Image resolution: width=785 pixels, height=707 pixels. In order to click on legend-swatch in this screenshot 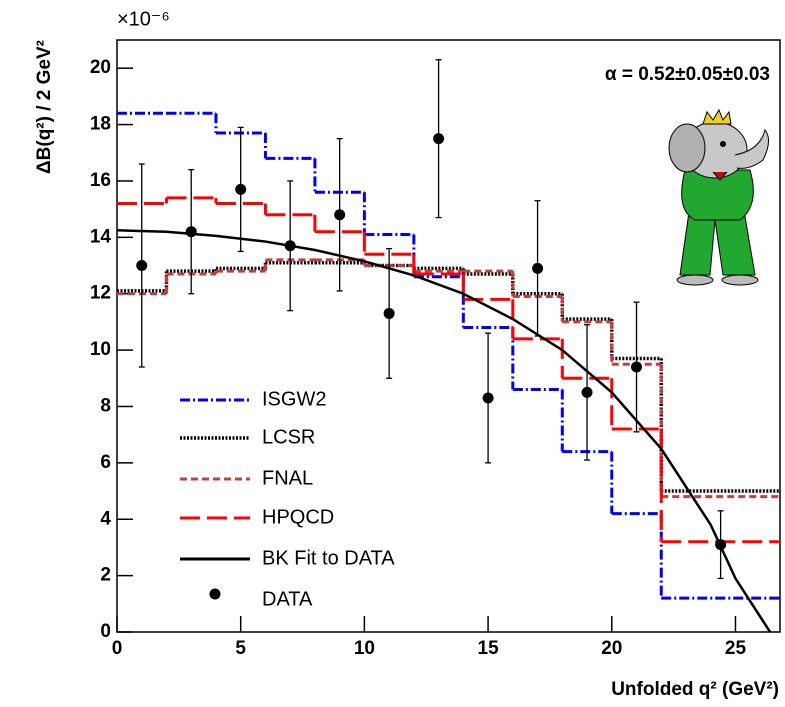, I will do `click(215, 594)`.